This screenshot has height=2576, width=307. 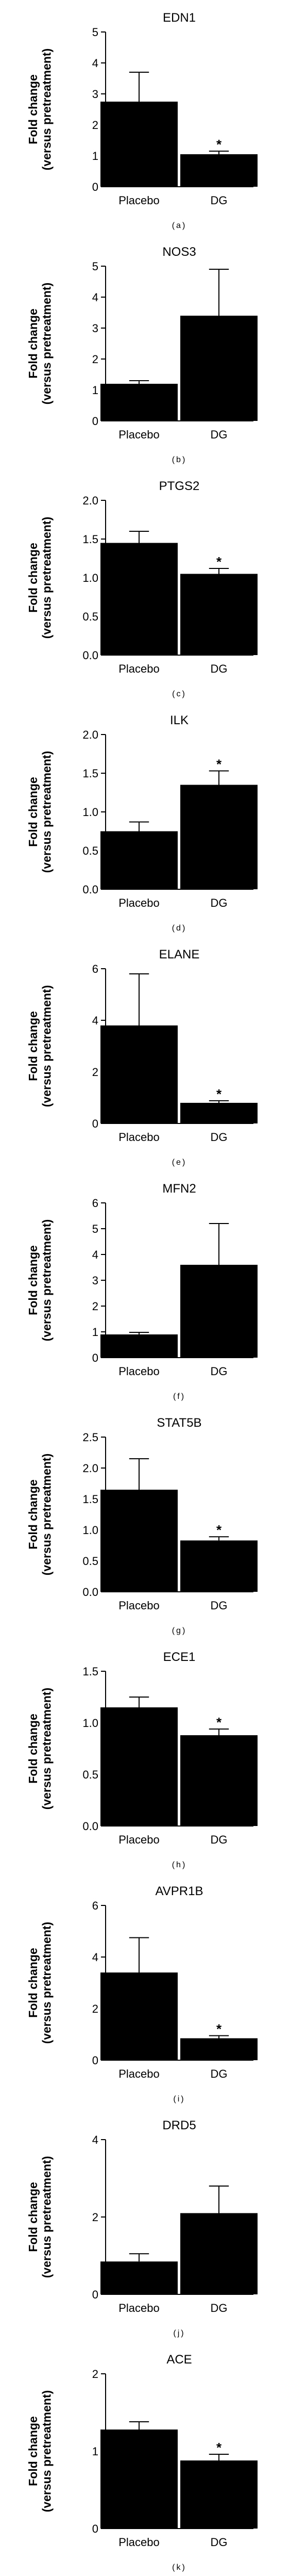 What do you see at coordinates (179, 2334) in the screenshot?
I see `panel-label: (j)` at bounding box center [179, 2334].